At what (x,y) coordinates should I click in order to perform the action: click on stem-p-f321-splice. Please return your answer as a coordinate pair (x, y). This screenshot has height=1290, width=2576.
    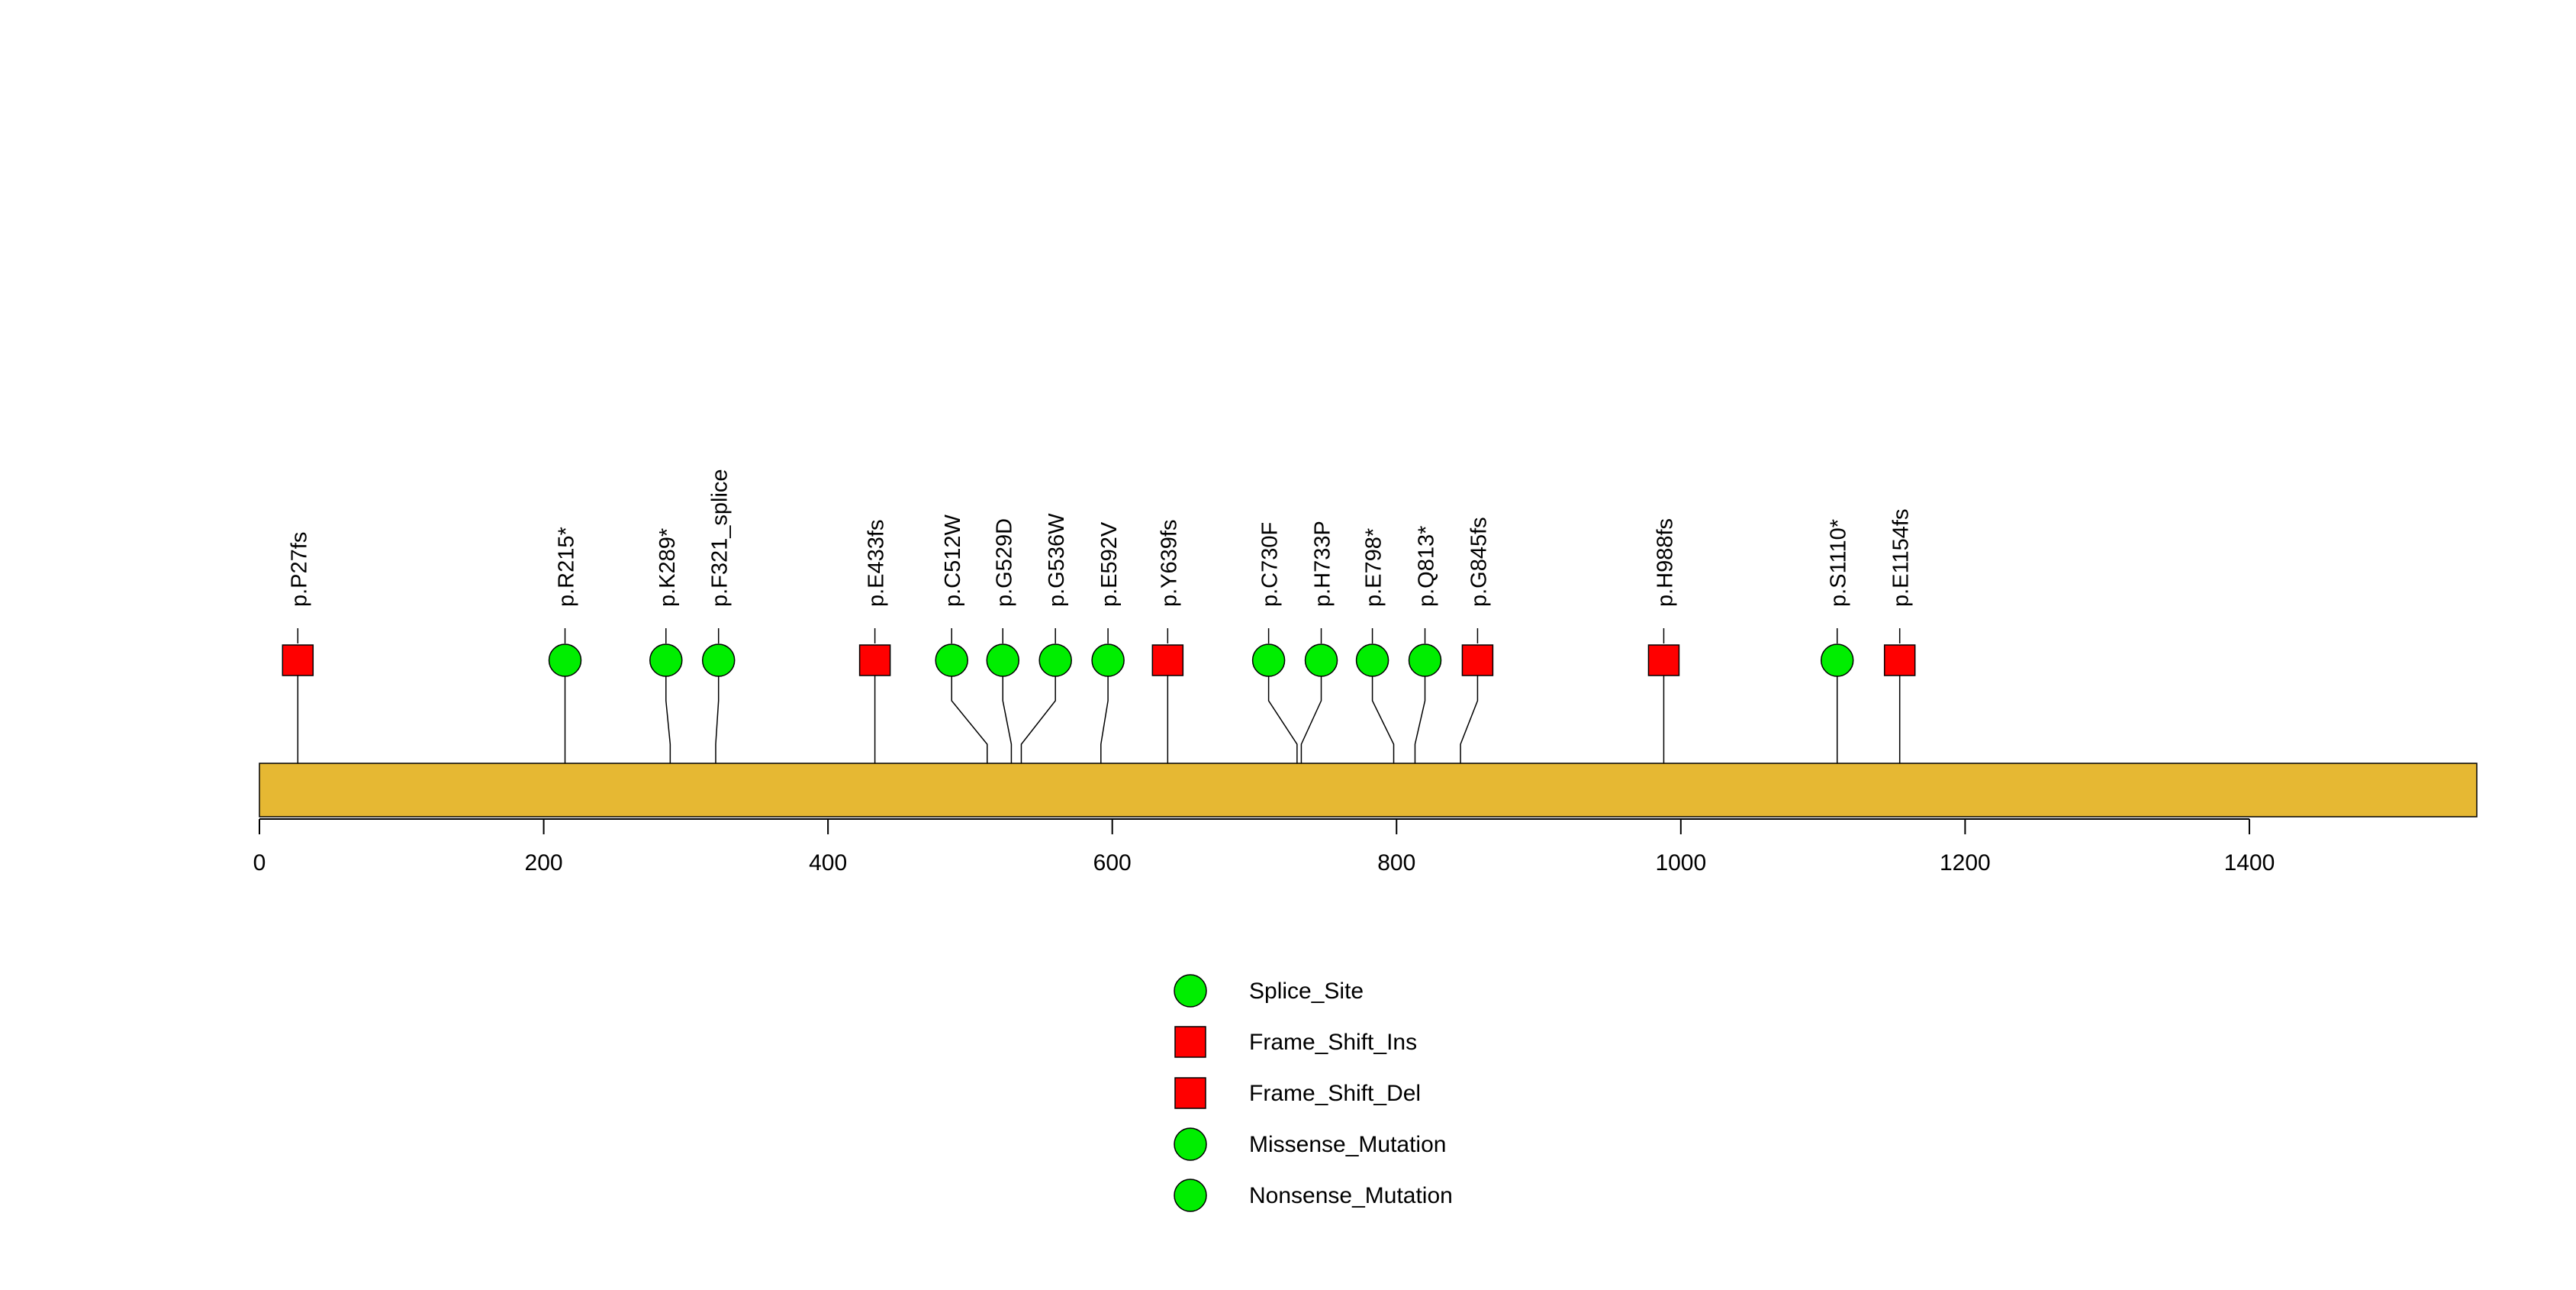
    Looking at the image, I should click on (717, 712).